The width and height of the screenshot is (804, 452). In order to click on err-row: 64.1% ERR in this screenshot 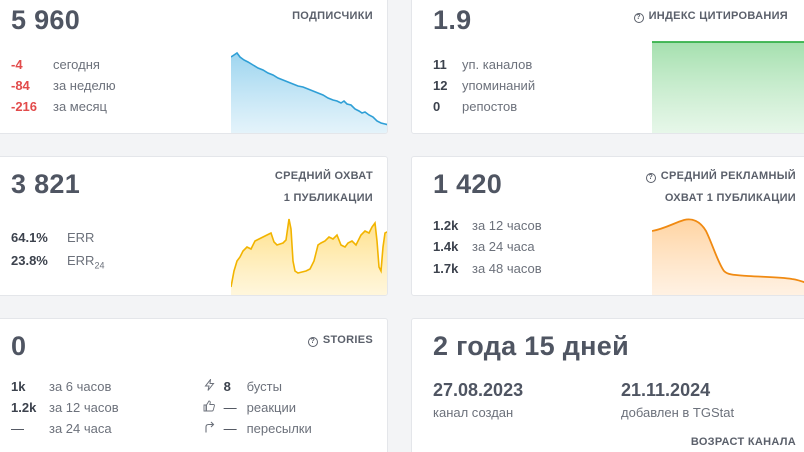, I will do `click(52, 238)`.